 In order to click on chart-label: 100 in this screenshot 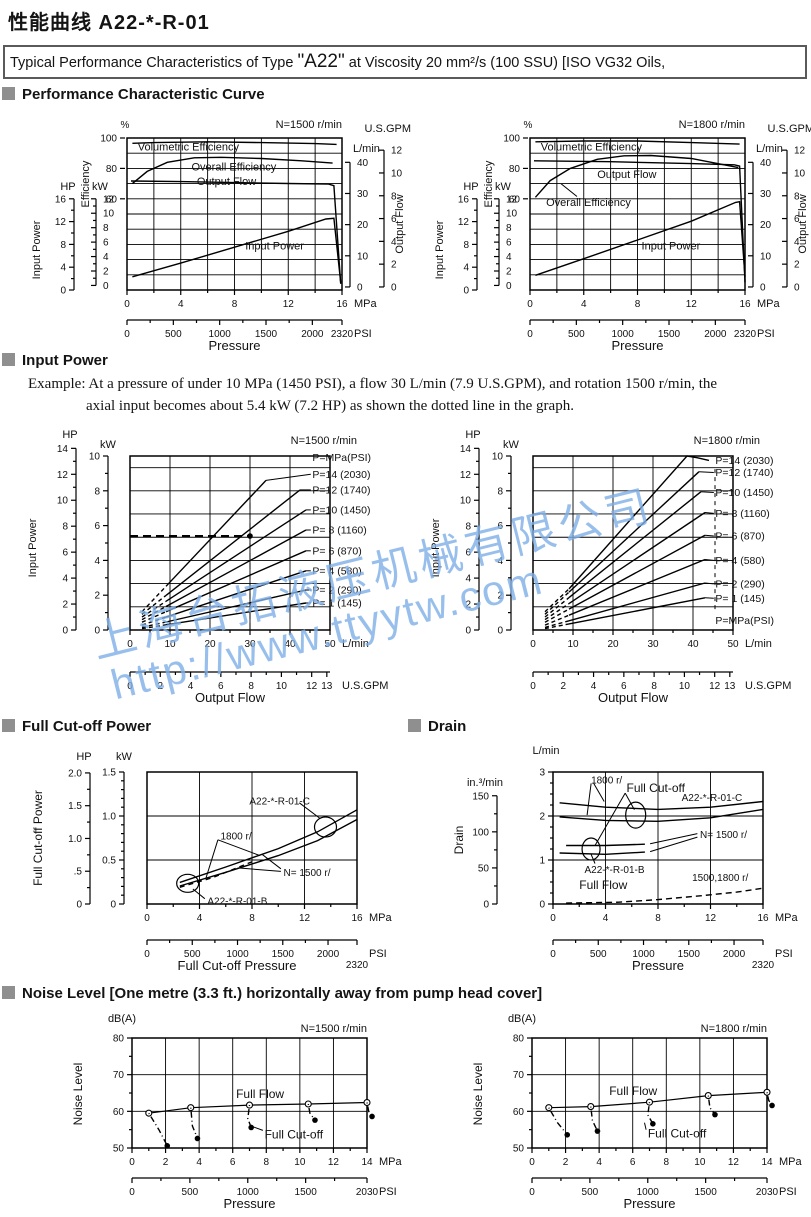, I will do `click(480, 832)`.